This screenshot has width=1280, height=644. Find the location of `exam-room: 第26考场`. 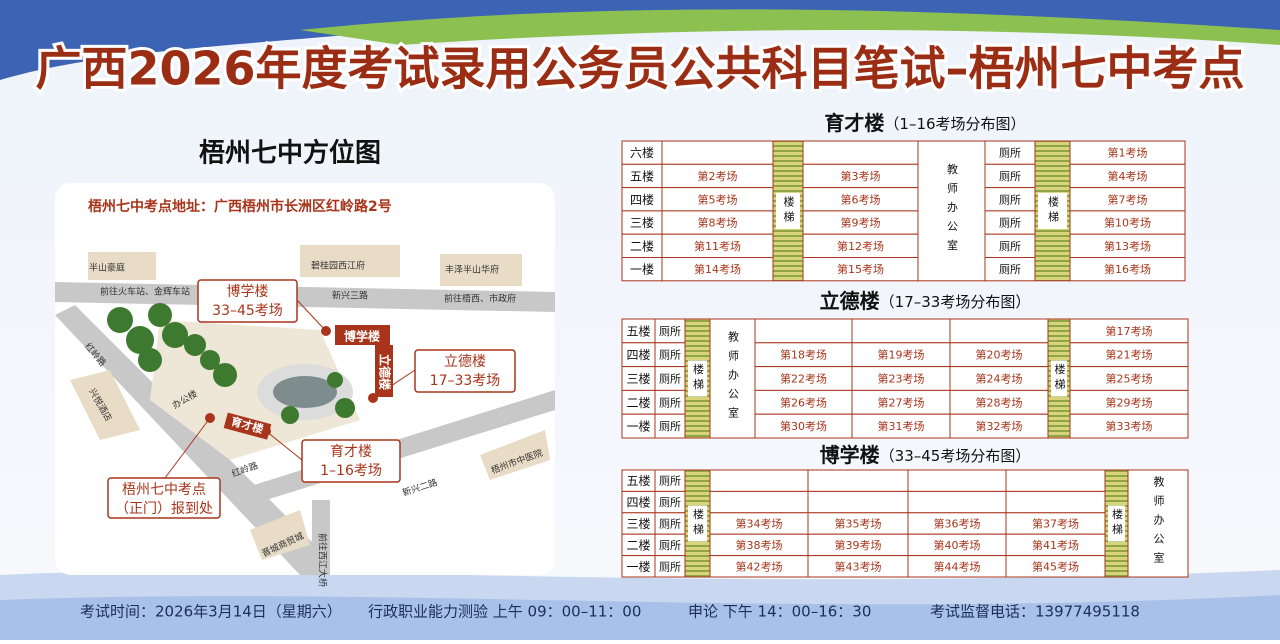

exam-room: 第26考场 is located at coordinates (803, 402).